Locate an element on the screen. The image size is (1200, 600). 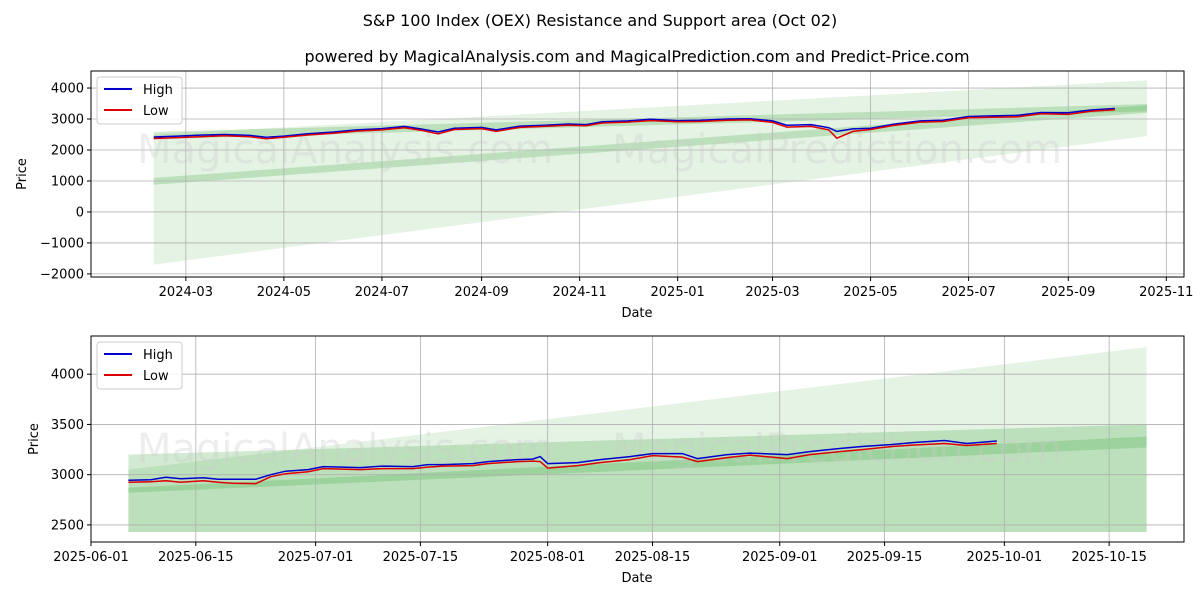
x-tick-label-bottom: 2025-07-01 is located at coordinates (316, 557).